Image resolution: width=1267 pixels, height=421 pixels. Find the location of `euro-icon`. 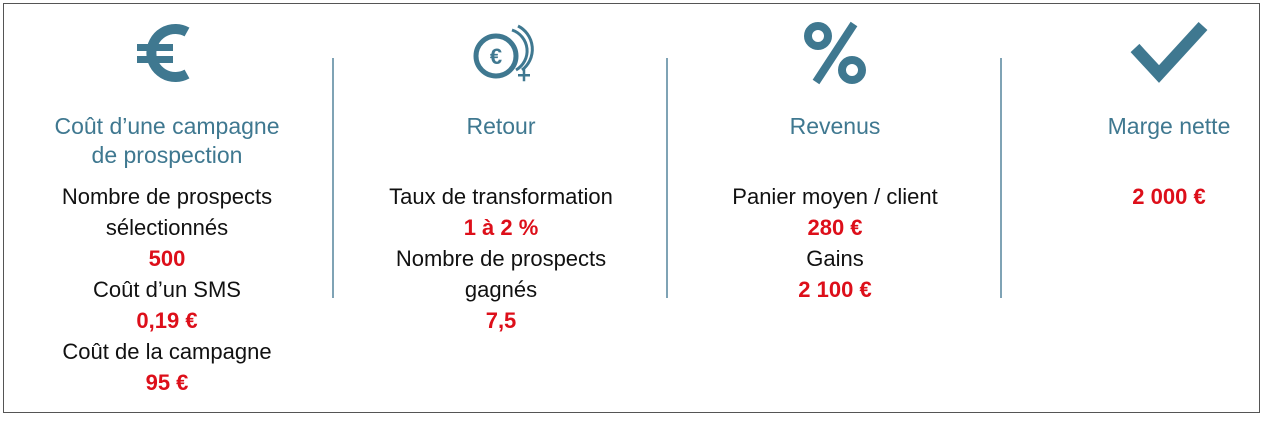

euro-icon is located at coordinates (167, 60).